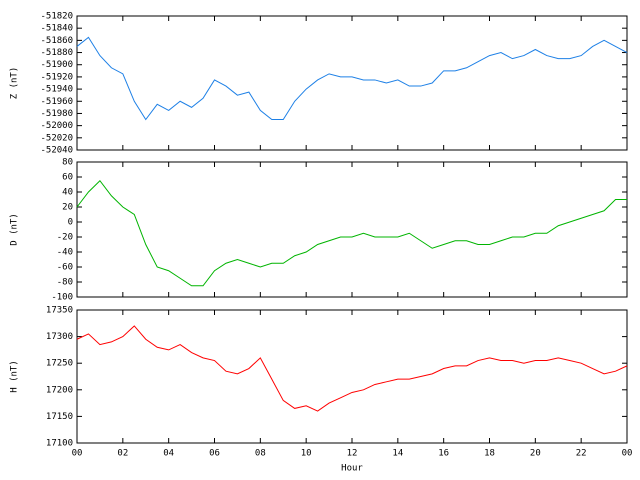  Describe the element at coordinates (67, 193) in the screenshot. I see `y-tick-label: 40` at that location.